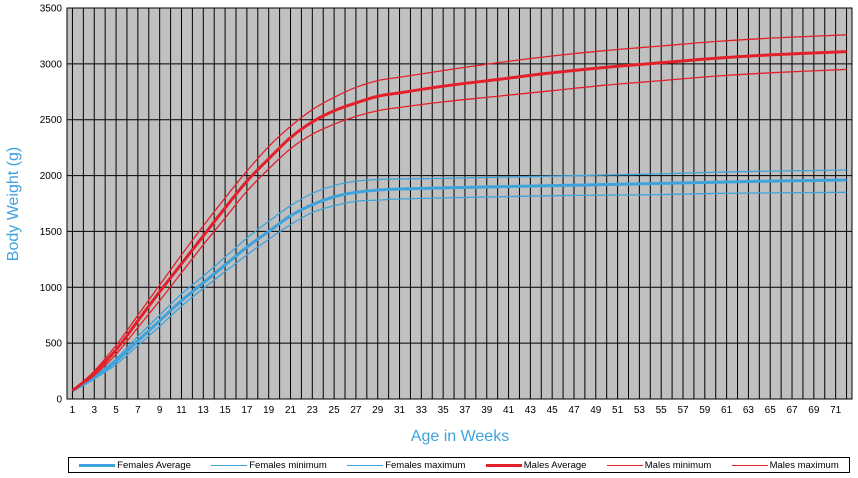  What do you see at coordinates (531, 410) in the screenshot?
I see `x-tick-label: 43` at bounding box center [531, 410].